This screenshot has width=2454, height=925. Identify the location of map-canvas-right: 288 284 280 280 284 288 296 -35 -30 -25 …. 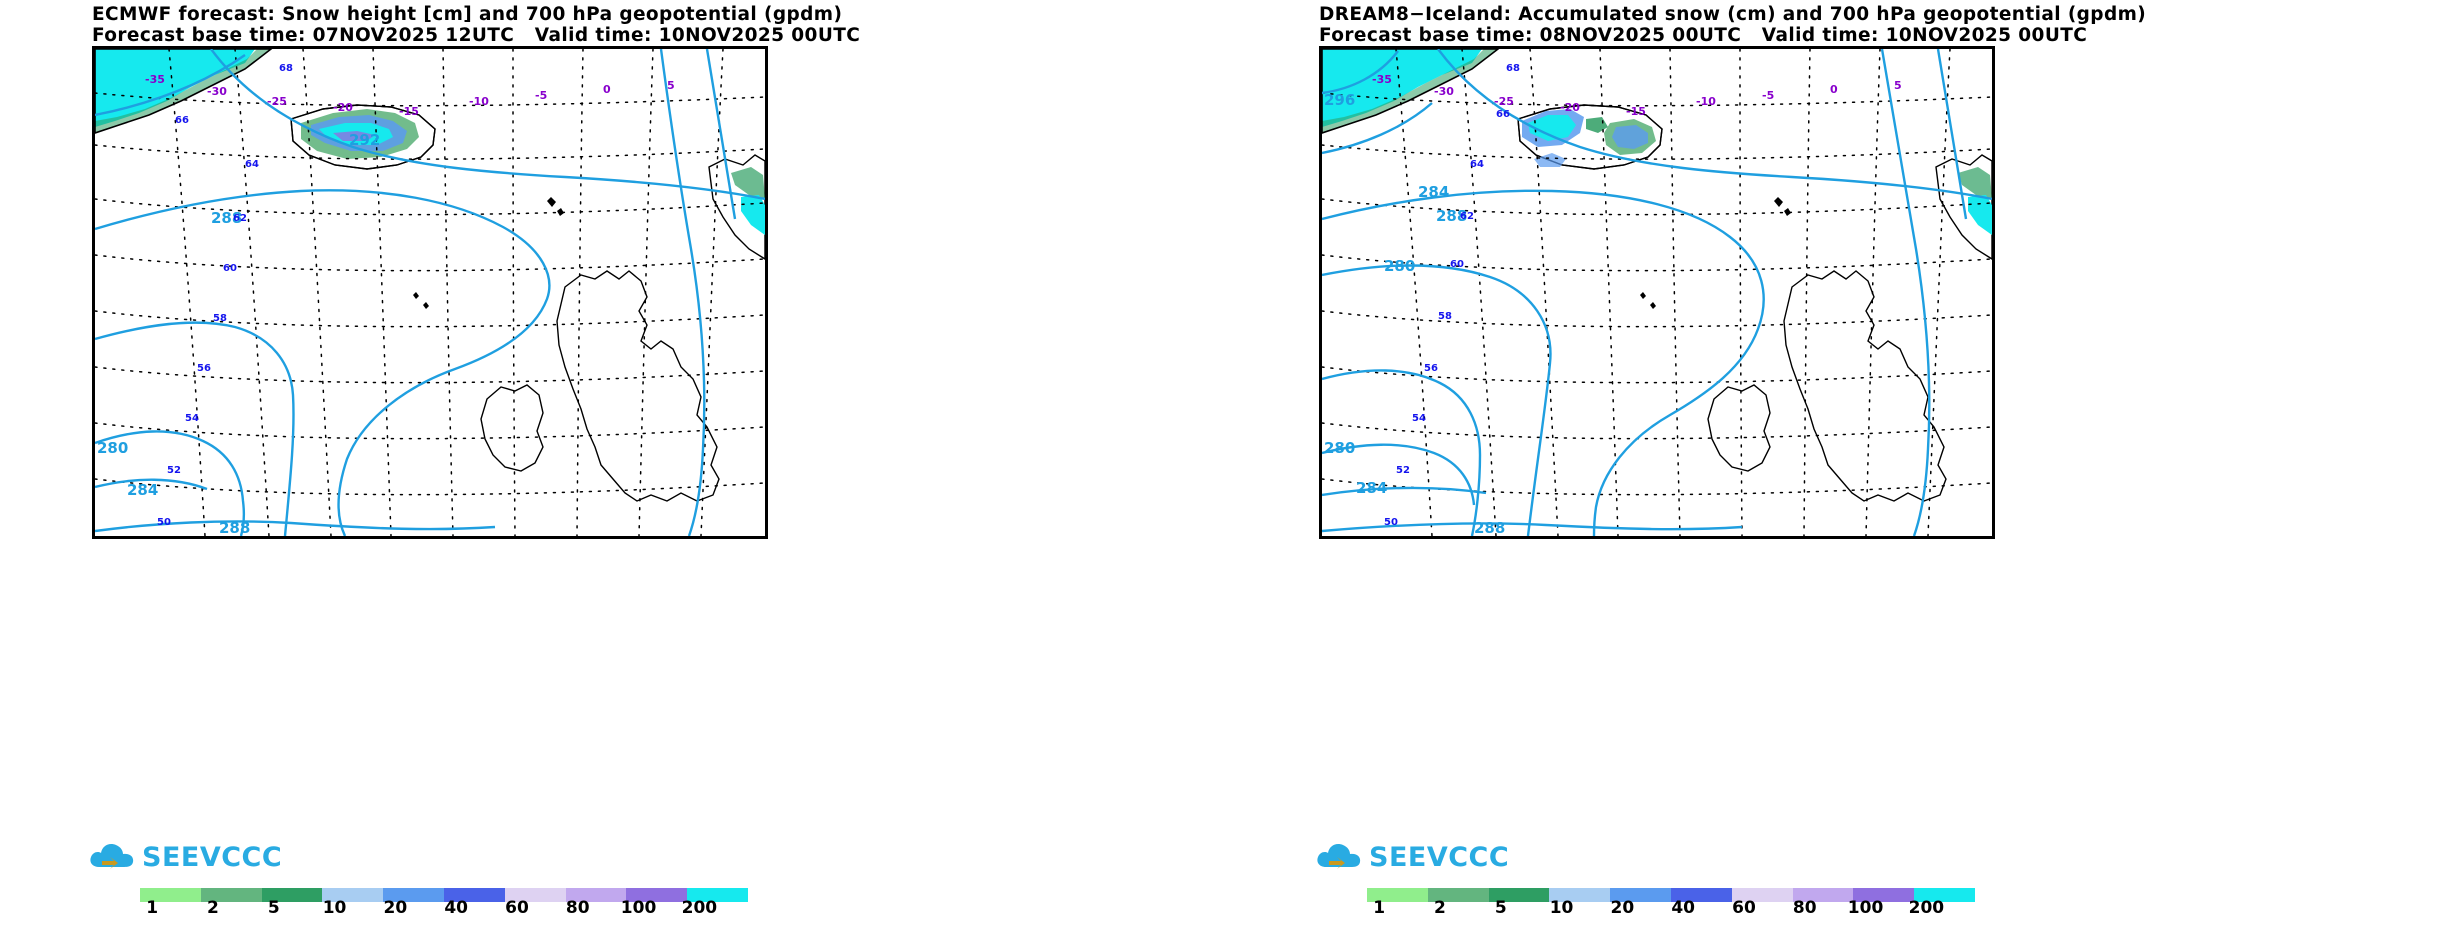
(1657, 292).